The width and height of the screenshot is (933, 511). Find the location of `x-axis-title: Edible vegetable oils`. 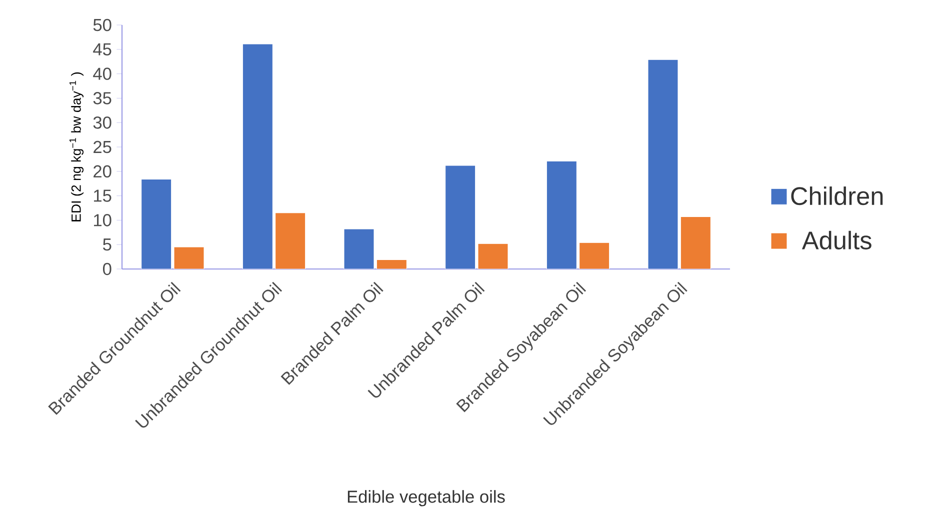

x-axis-title: Edible vegetable oils is located at coordinates (426, 498).